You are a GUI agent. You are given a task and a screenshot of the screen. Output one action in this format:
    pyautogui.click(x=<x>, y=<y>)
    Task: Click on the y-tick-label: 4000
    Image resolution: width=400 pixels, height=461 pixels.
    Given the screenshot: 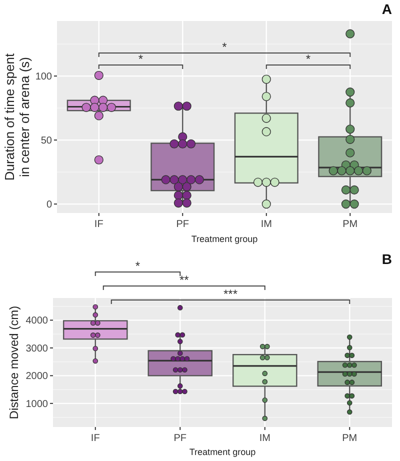 What is the action you would take?
    pyautogui.click(x=37, y=321)
    